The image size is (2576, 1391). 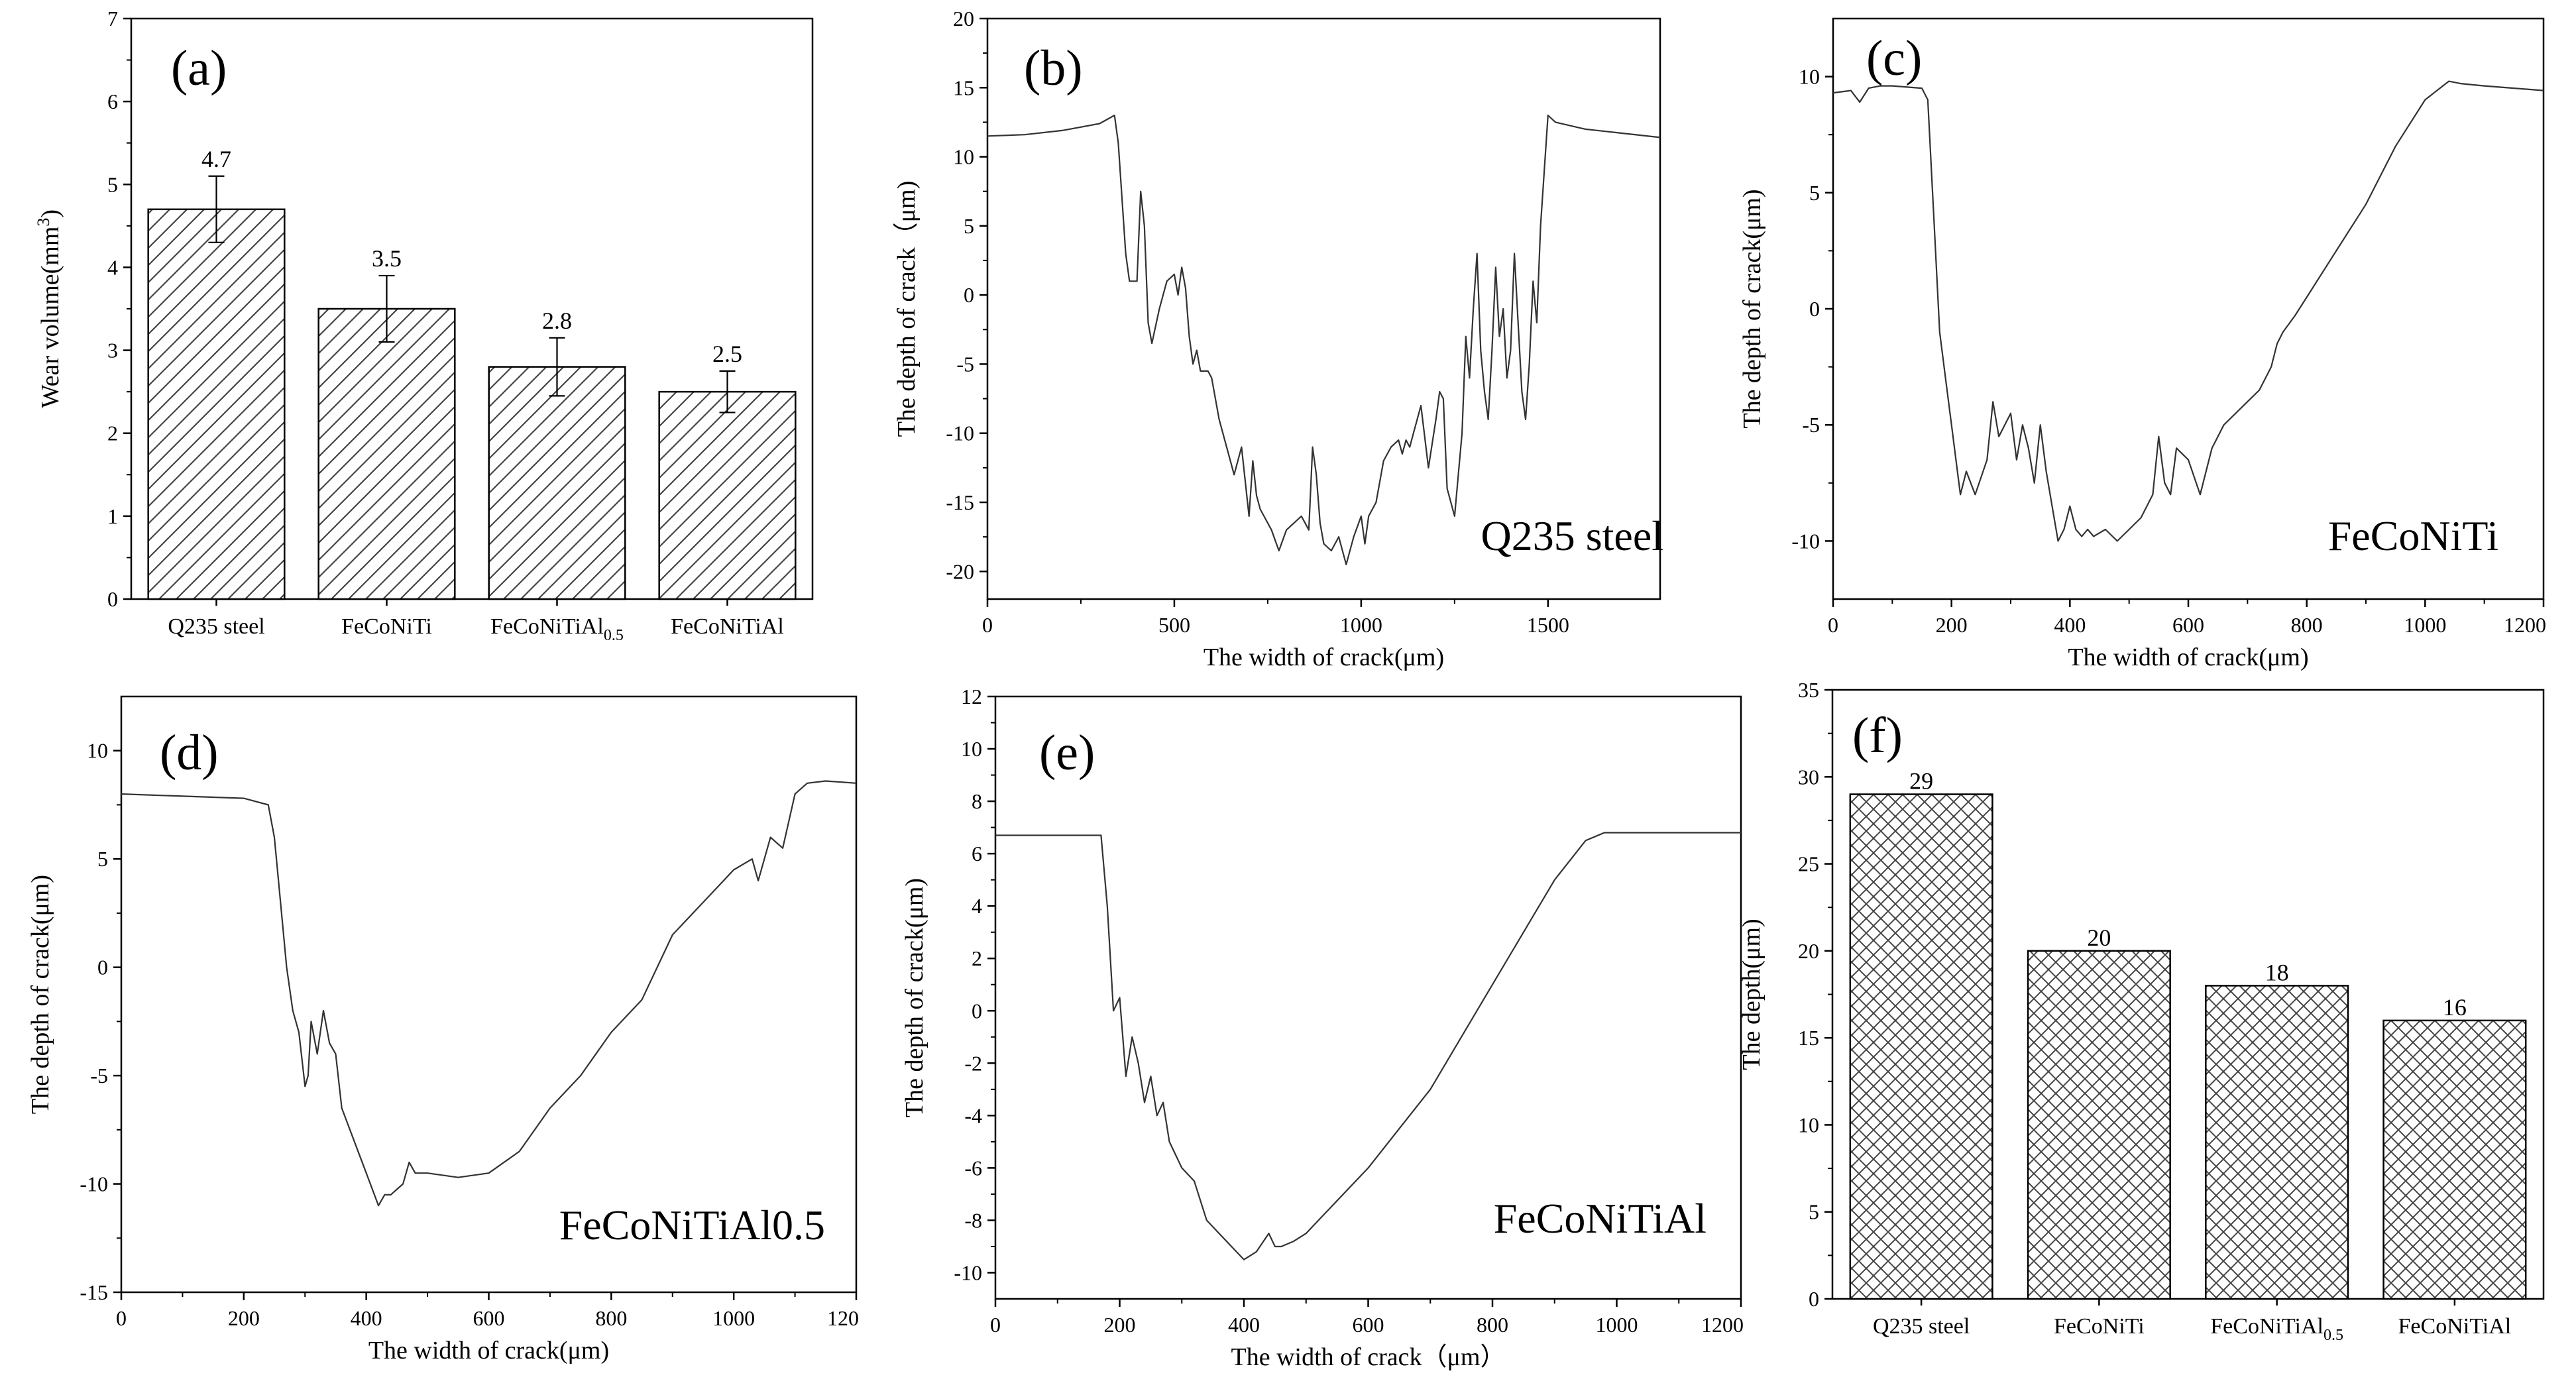 What do you see at coordinates (973, 1115) in the screenshot?
I see `y-tick-label: -4` at bounding box center [973, 1115].